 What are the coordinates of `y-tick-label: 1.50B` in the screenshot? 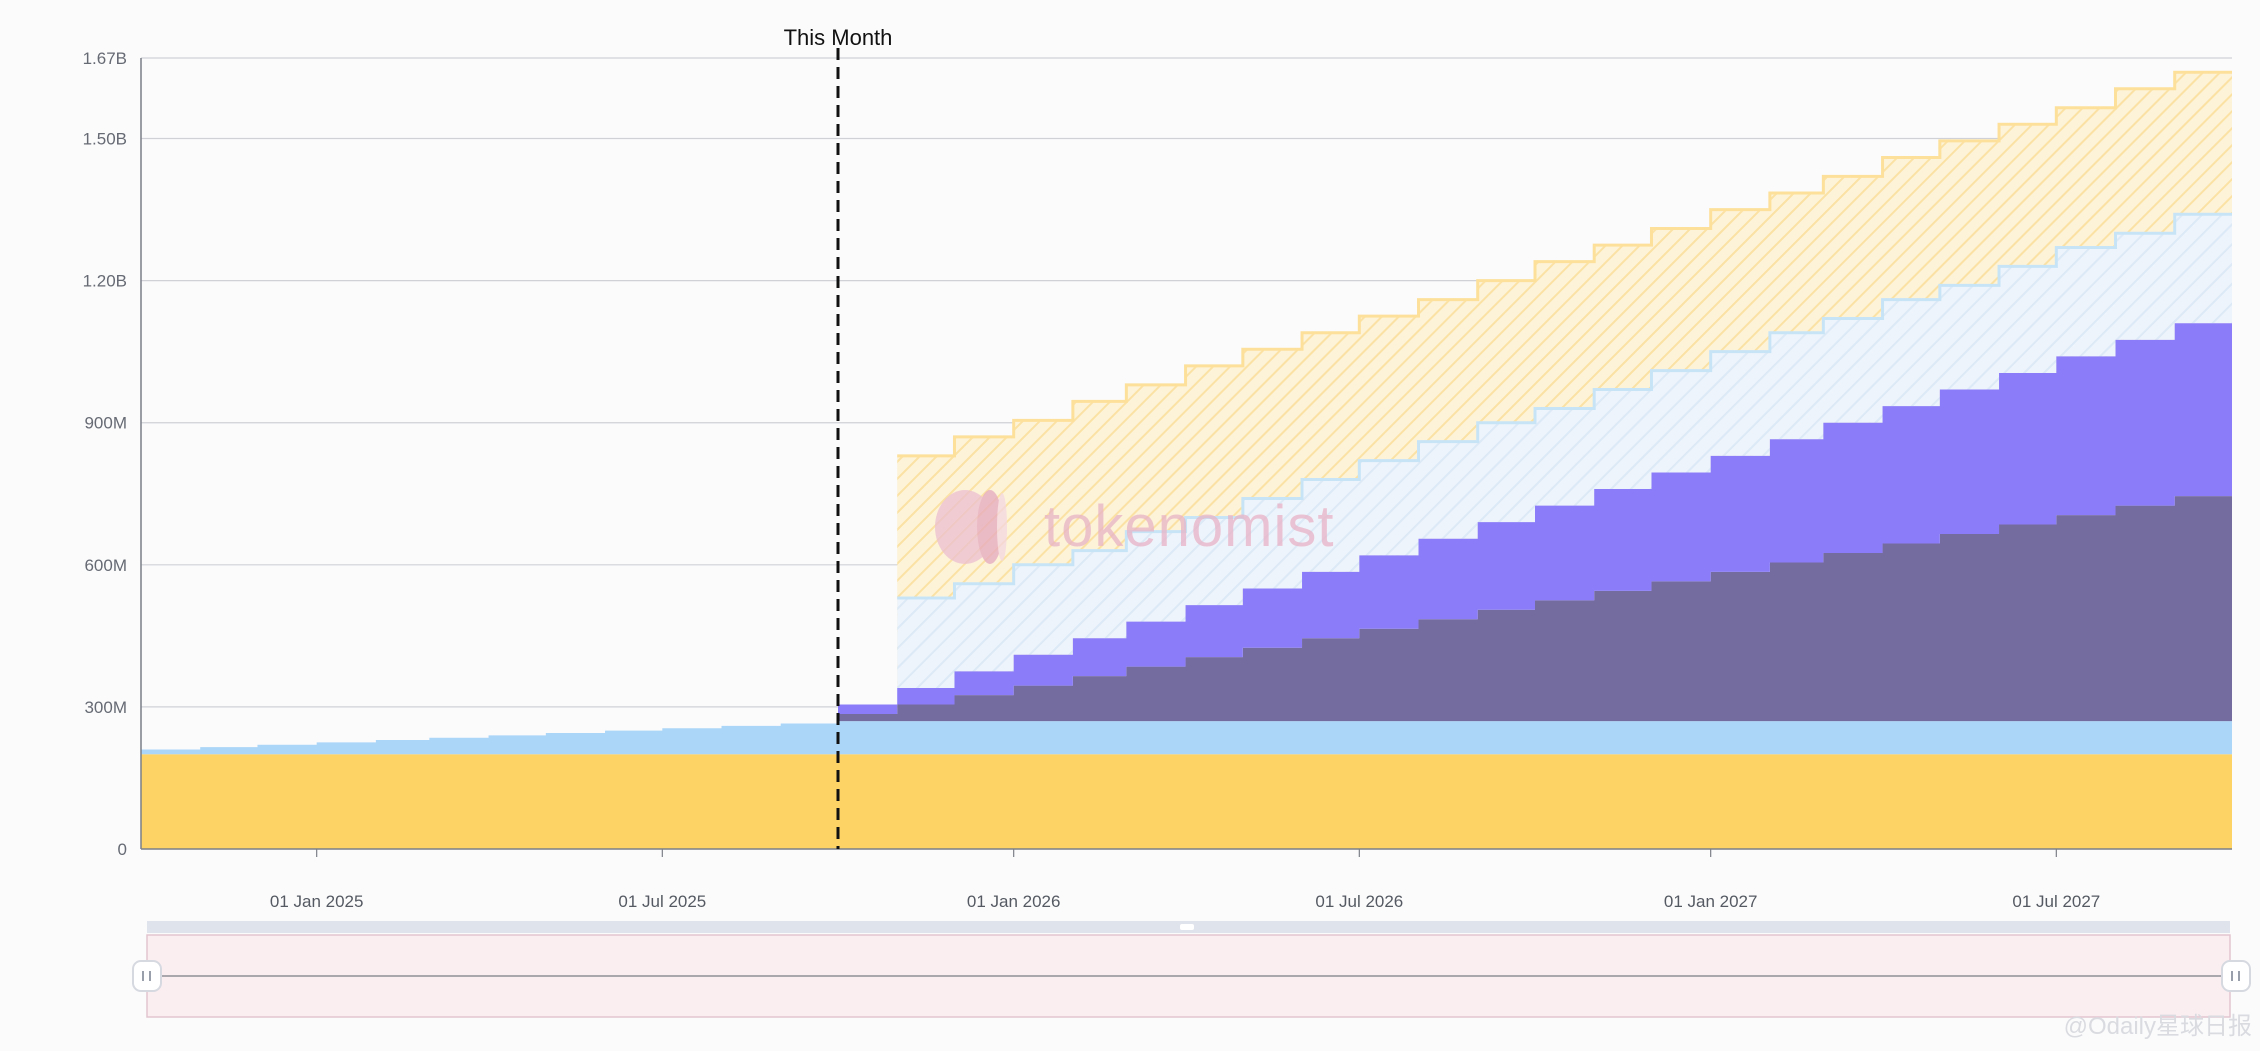 It's located at (105, 139).